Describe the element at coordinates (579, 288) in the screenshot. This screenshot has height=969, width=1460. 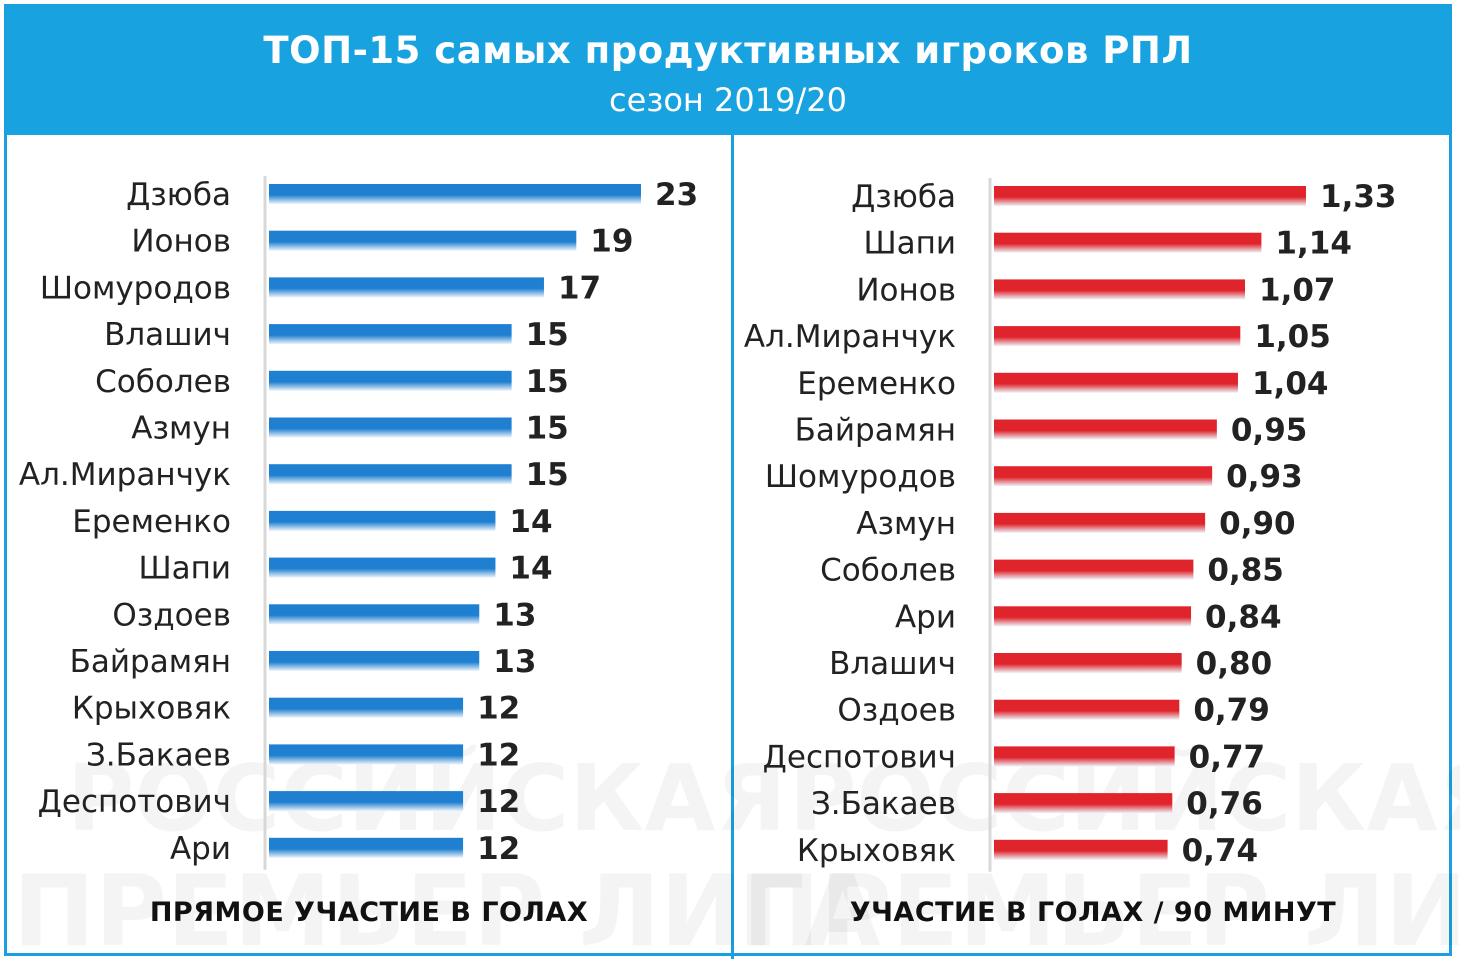
I see `value-label: 17` at that location.